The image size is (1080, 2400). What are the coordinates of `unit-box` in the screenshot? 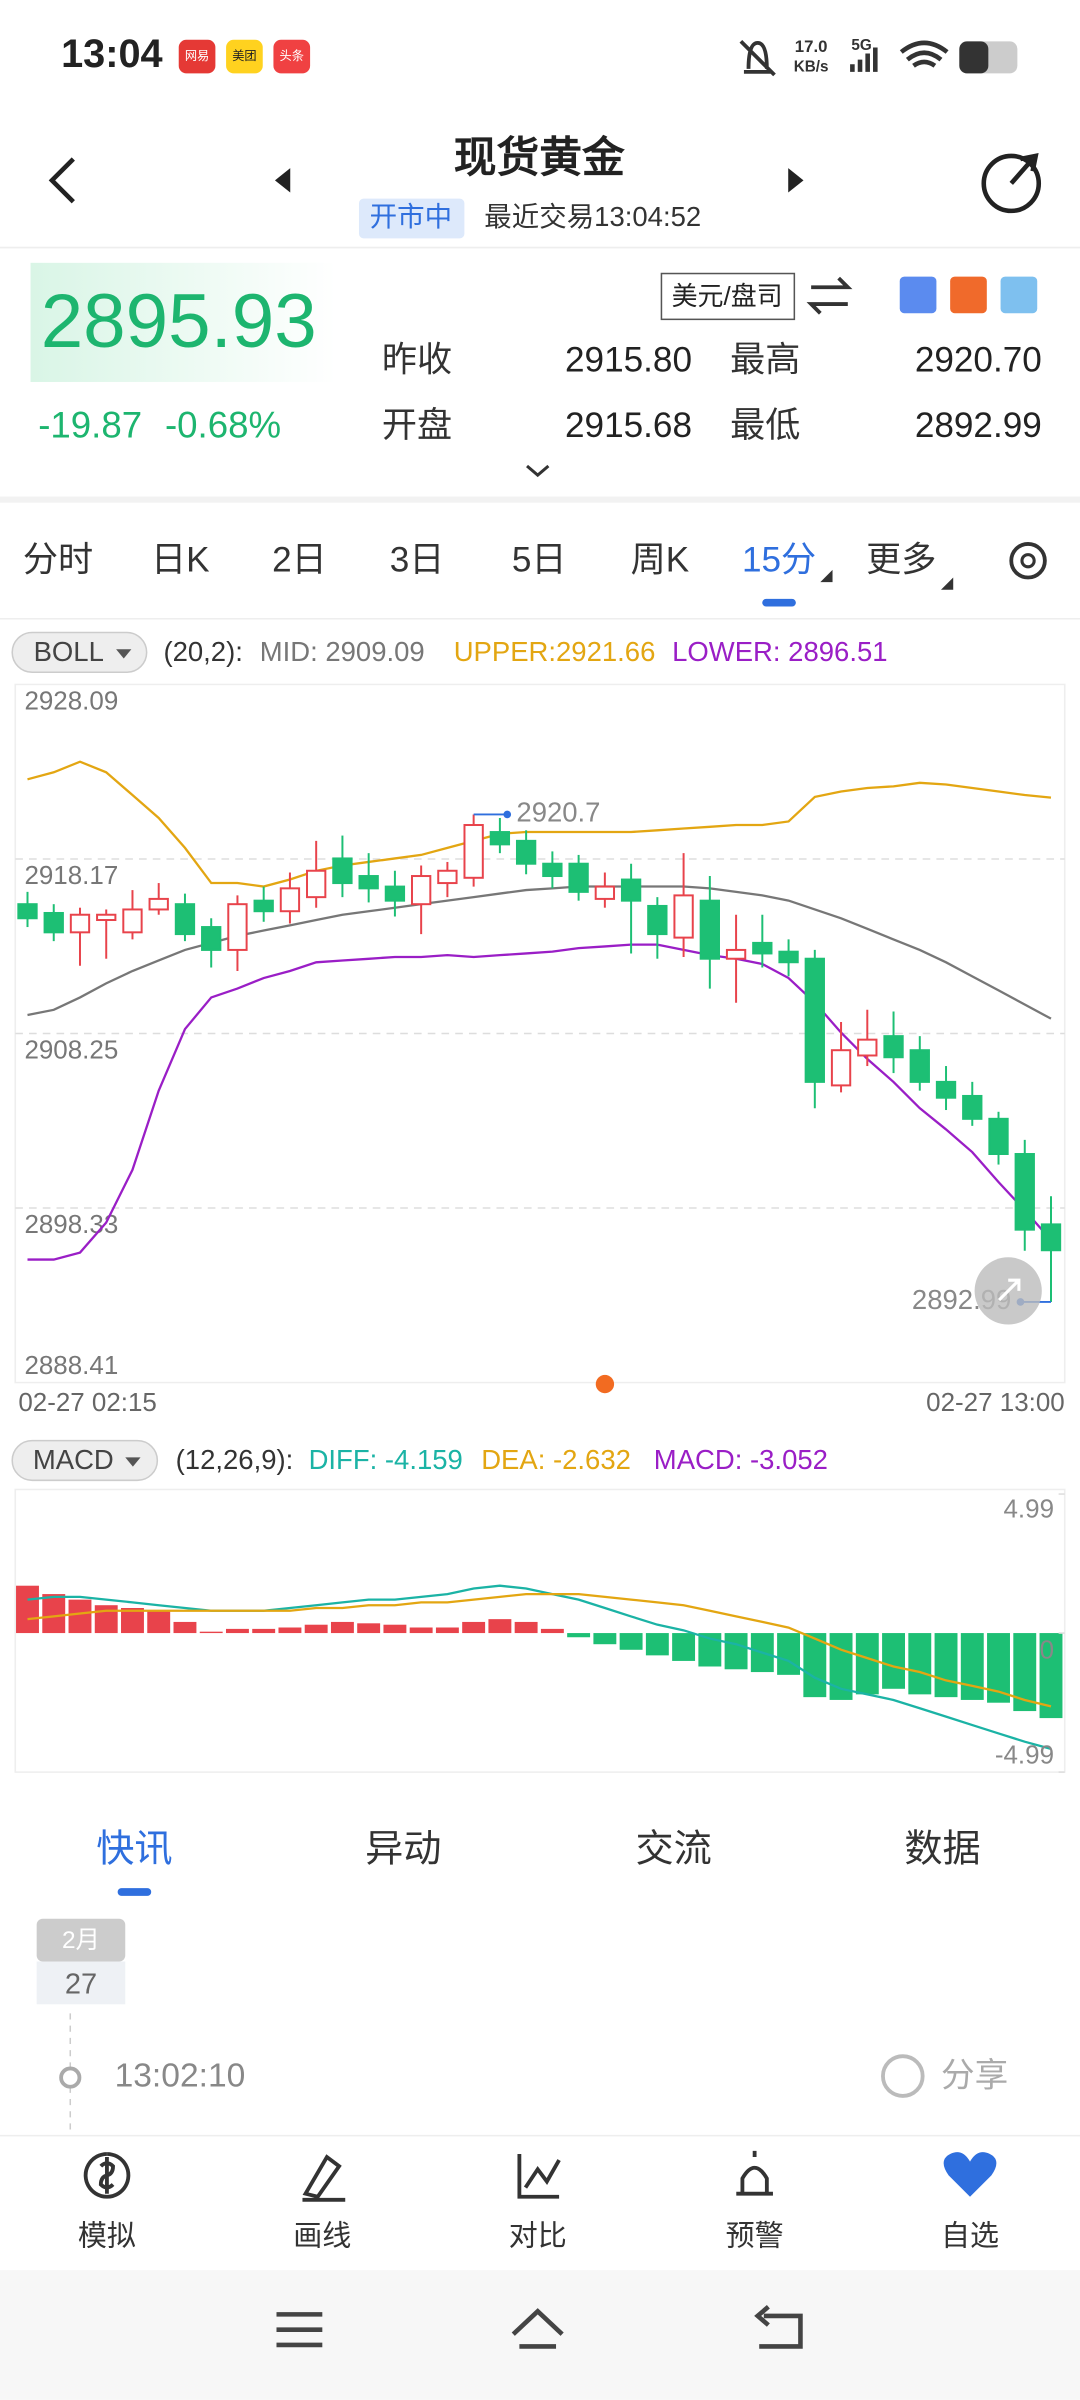 It's located at (728, 296).